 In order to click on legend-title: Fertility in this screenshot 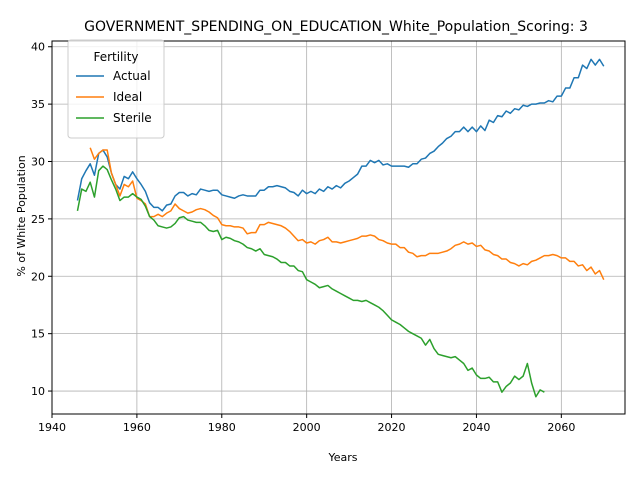, I will do `click(115, 57)`.